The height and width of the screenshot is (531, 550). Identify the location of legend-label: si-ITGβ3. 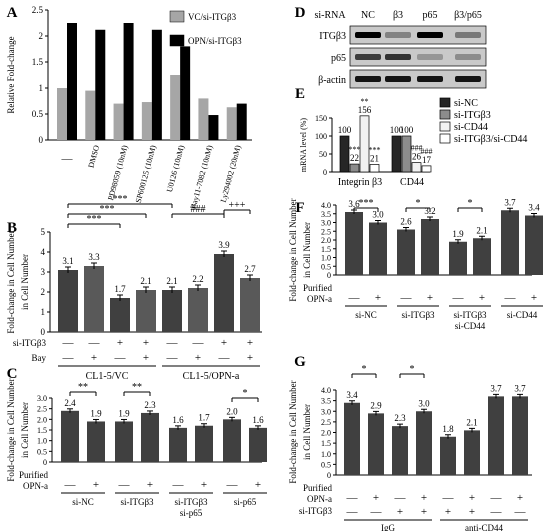
(472, 115).